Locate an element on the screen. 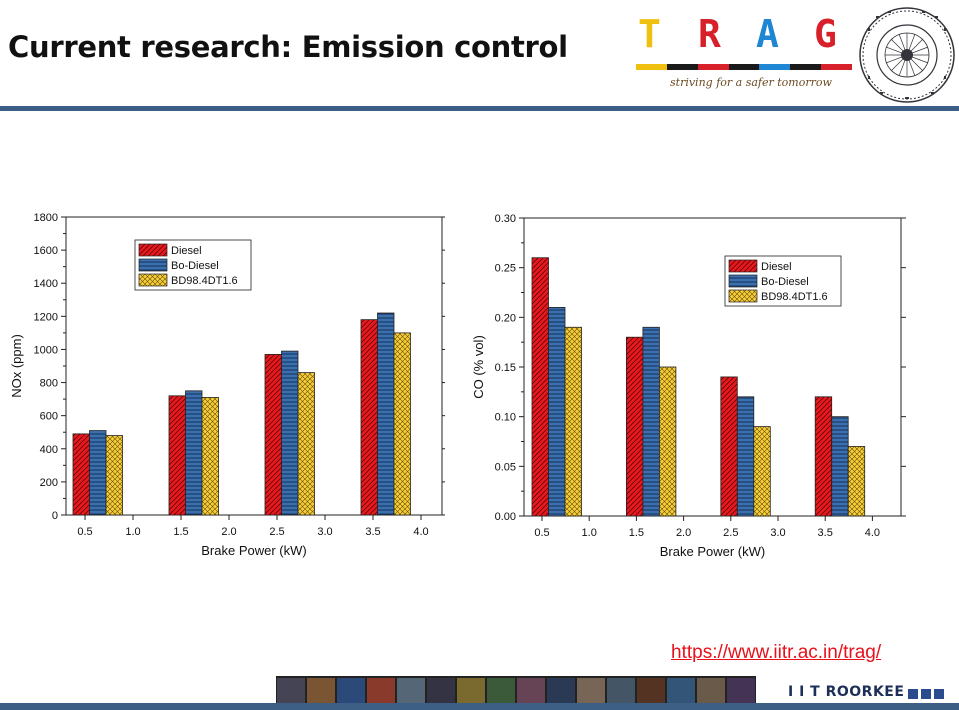  y-tick-label: 0.00 is located at coordinates (505, 517).